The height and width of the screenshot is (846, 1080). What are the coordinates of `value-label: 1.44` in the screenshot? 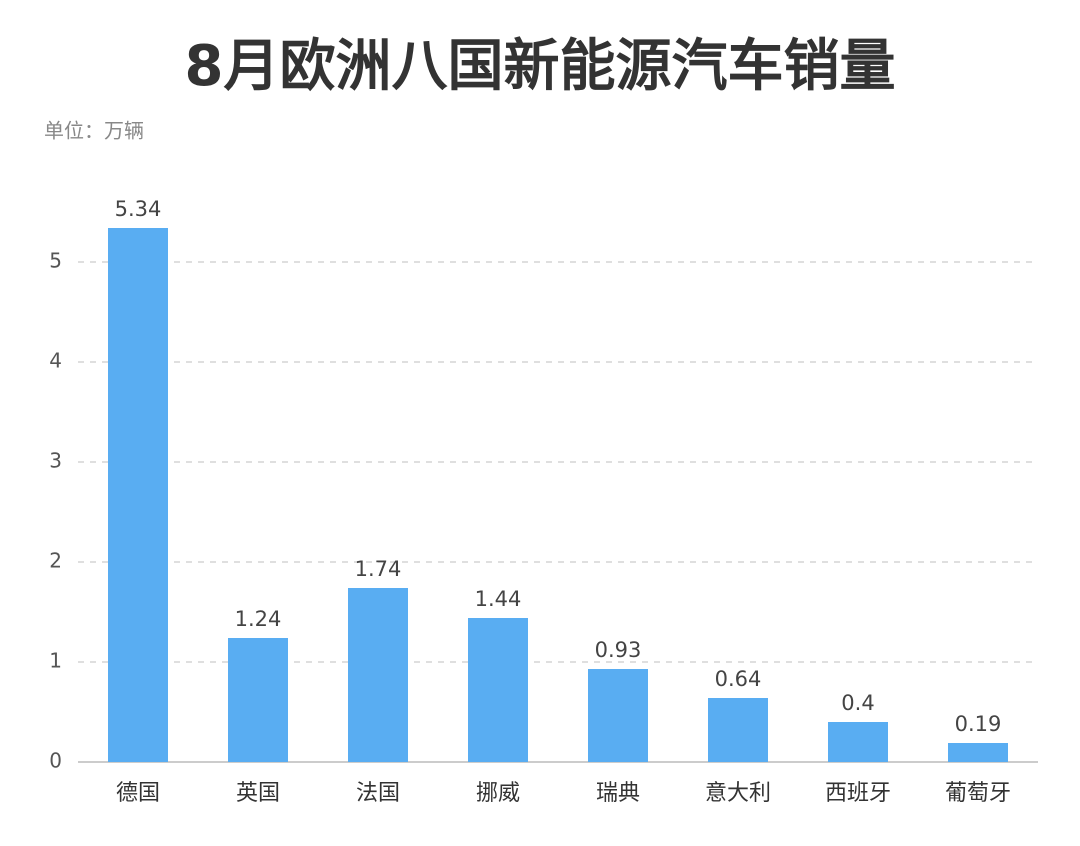 It's located at (498, 599).